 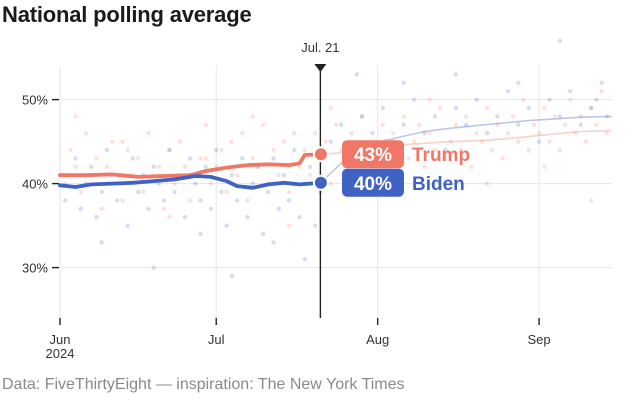 What do you see at coordinates (320, 154) in the screenshot?
I see `endpoint-dot-trump` at bounding box center [320, 154].